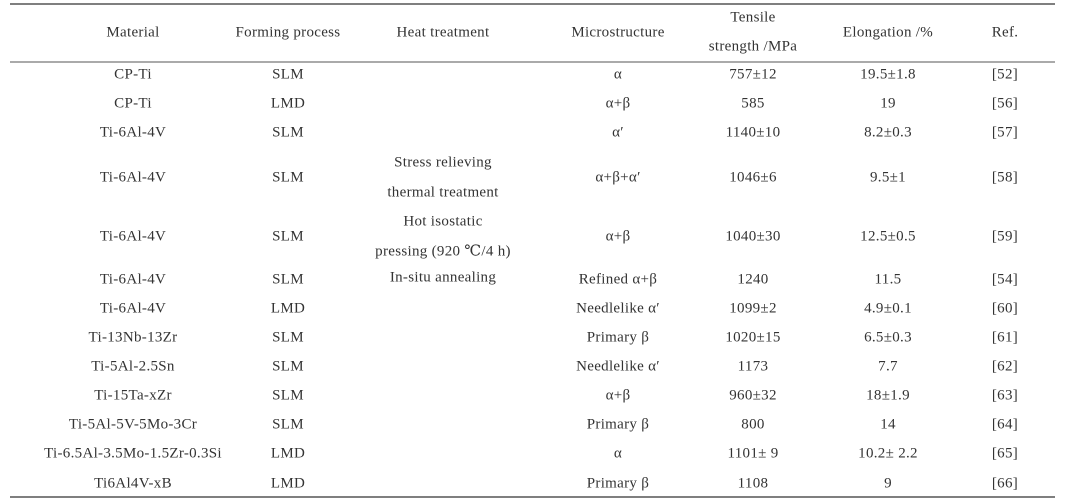 This screenshot has height=504, width=1080. I want to click on cell-tensile: 800, so click(752, 424).